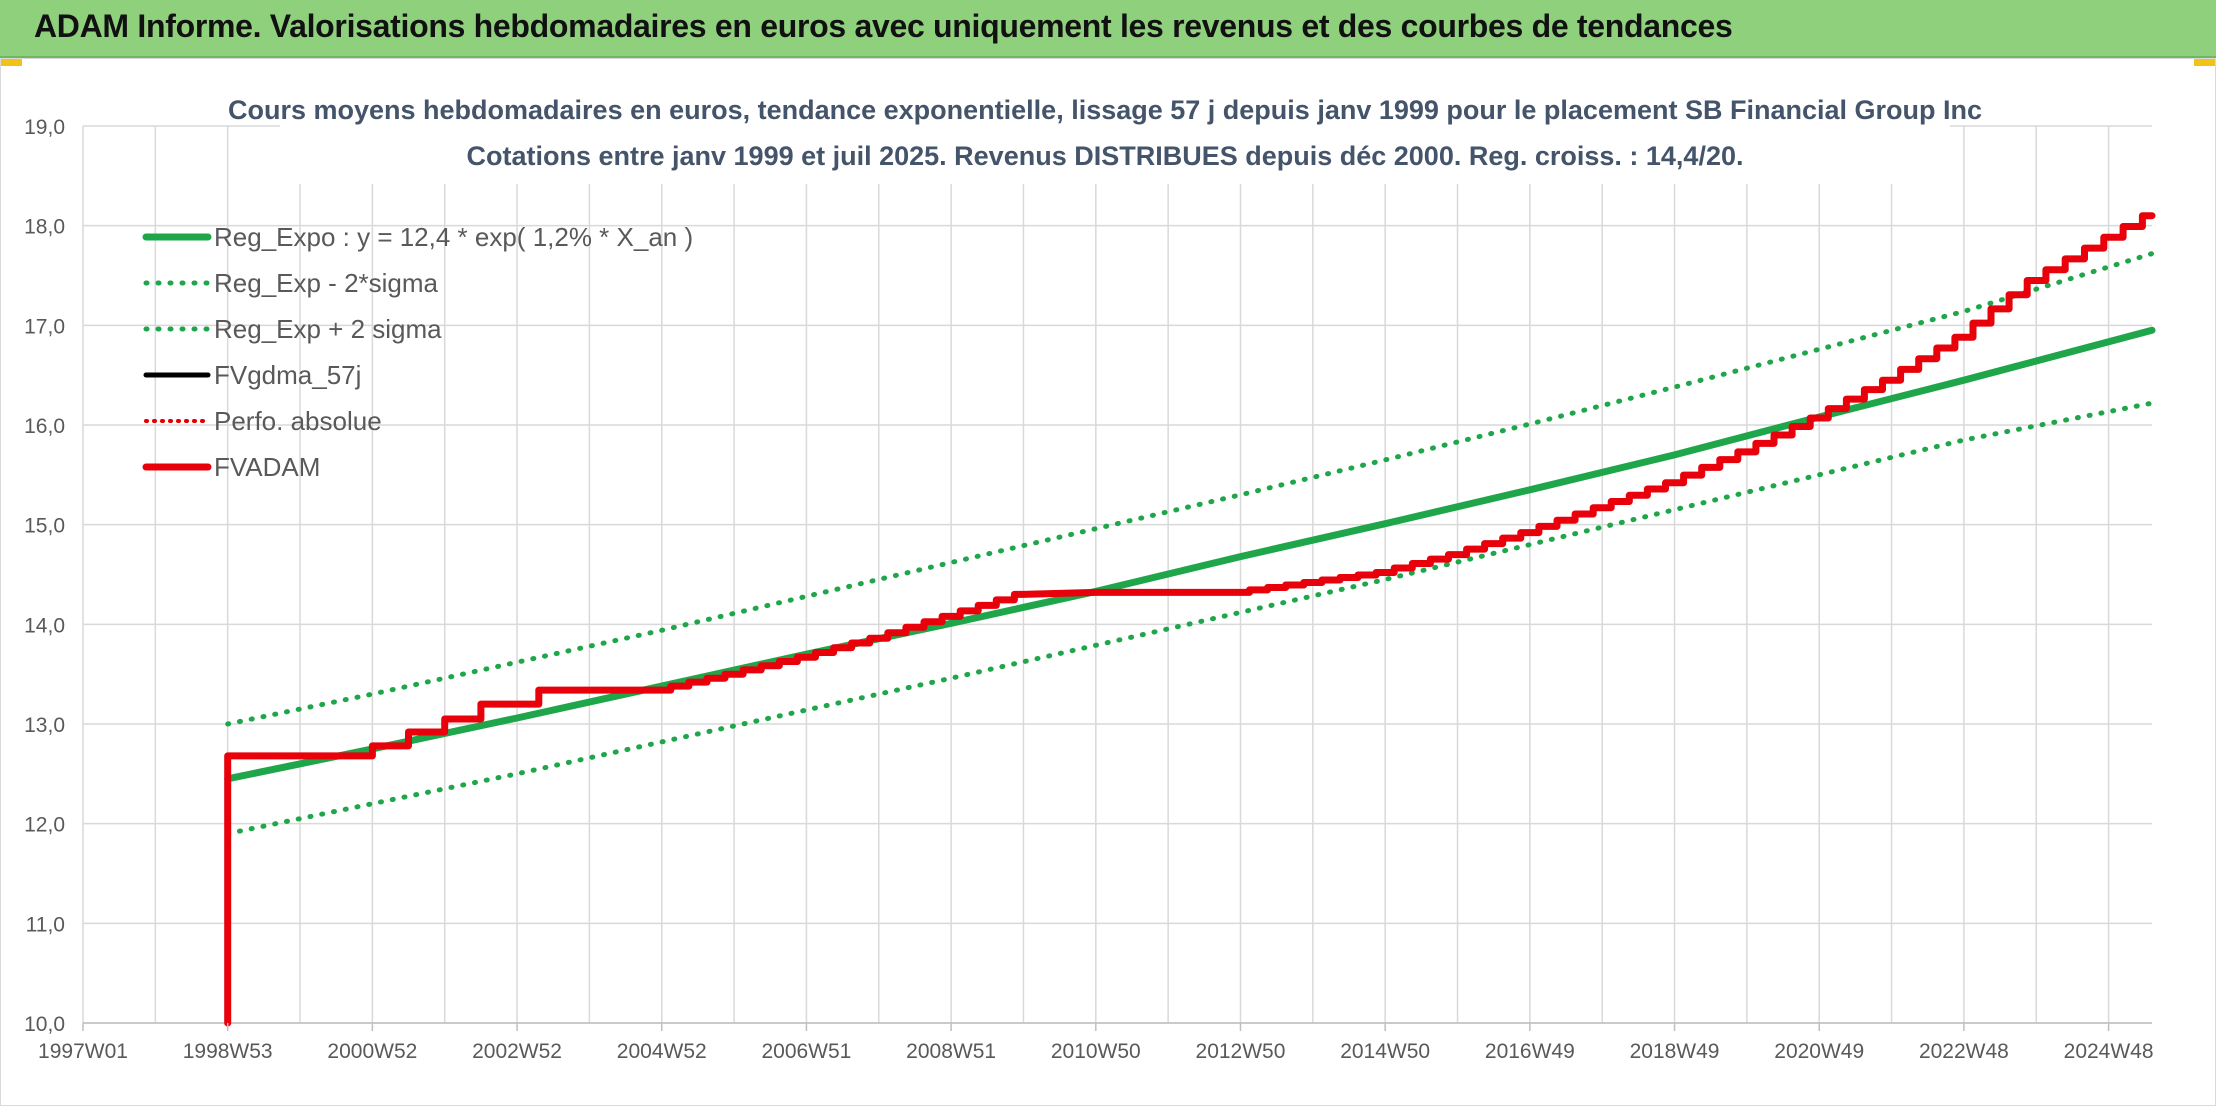 The width and height of the screenshot is (2216, 1106). I want to click on y-tick-label: 11,0, so click(45, 924).